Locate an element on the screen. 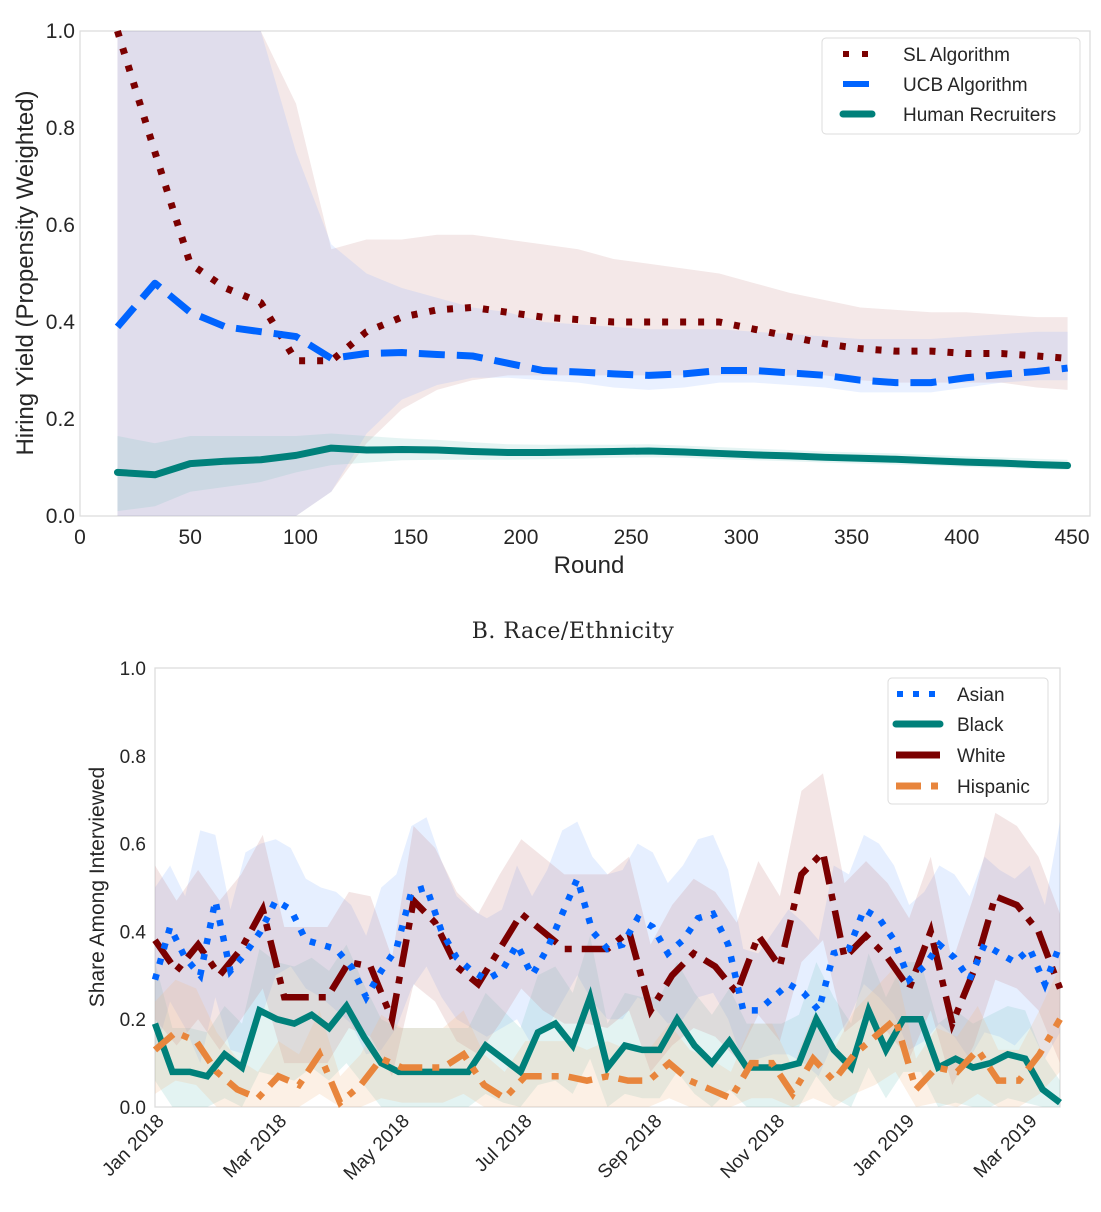 This screenshot has height=1212, width=1101. legend-box-a is located at coordinates (951, 86).